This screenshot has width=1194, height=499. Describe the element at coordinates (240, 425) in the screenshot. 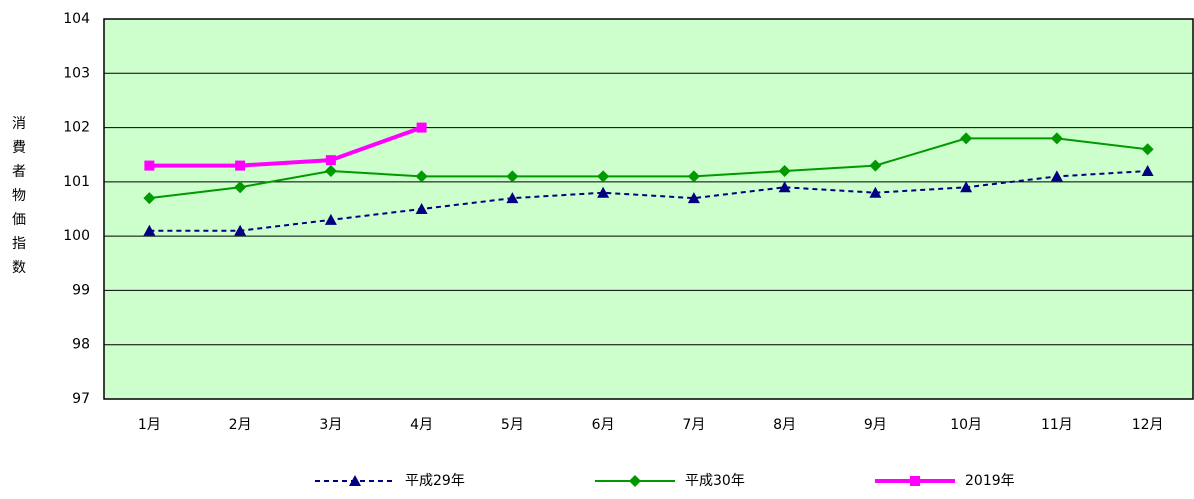

I see `x-tick-label: 2月` at that location.